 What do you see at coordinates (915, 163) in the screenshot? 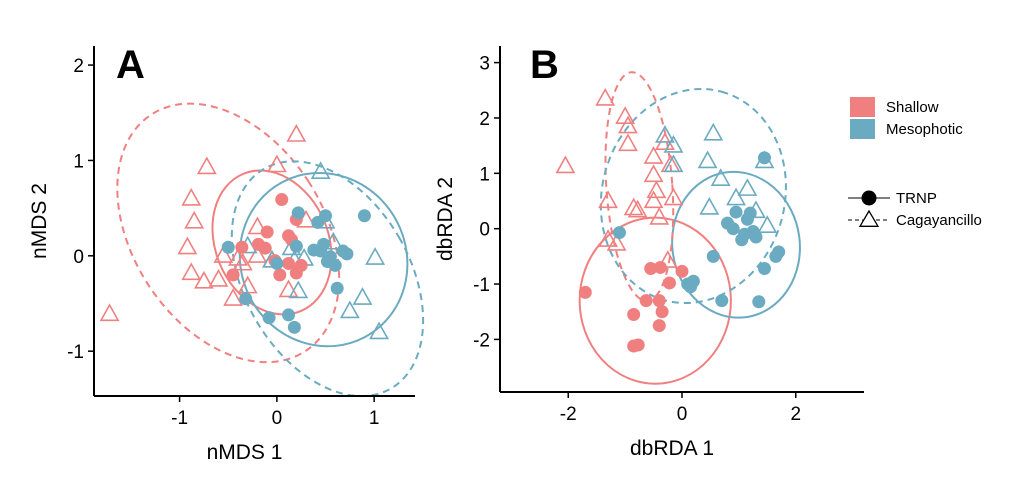
I see `legend: Shallow Mesophotic TRNP Cagayancillo` at bounding box center [915, 163].